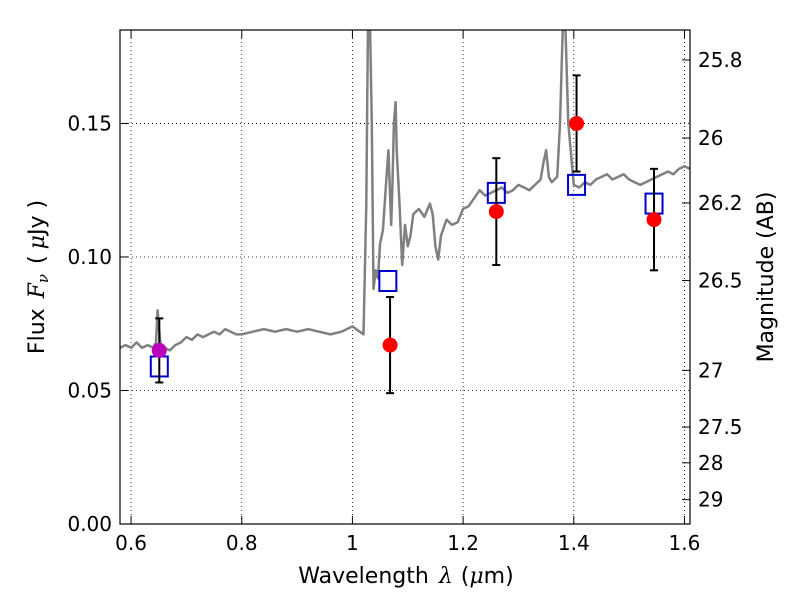  I want to click on mag-tick-label: 26, so click(710, 138).